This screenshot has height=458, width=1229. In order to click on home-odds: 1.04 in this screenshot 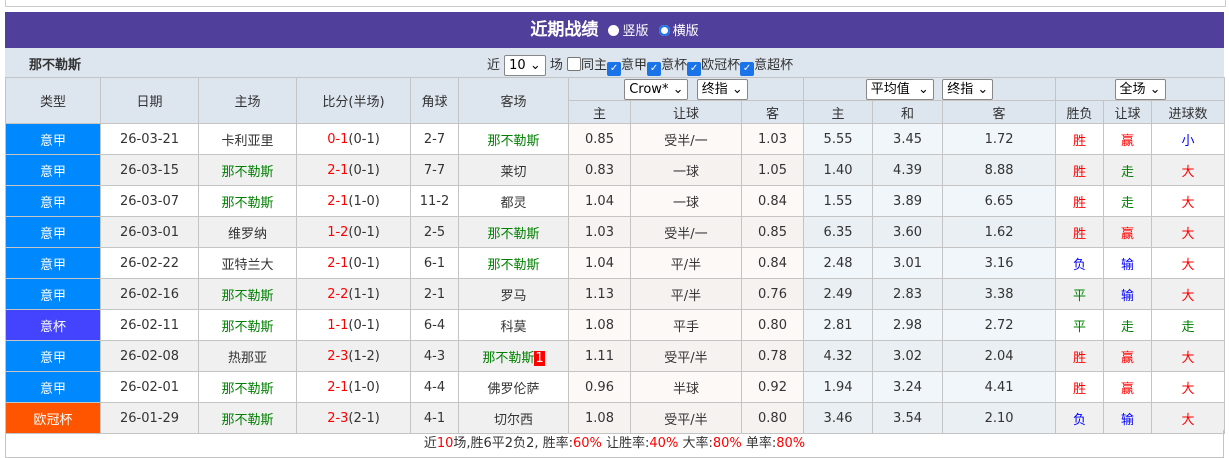, I will do `click(599, 263)`.